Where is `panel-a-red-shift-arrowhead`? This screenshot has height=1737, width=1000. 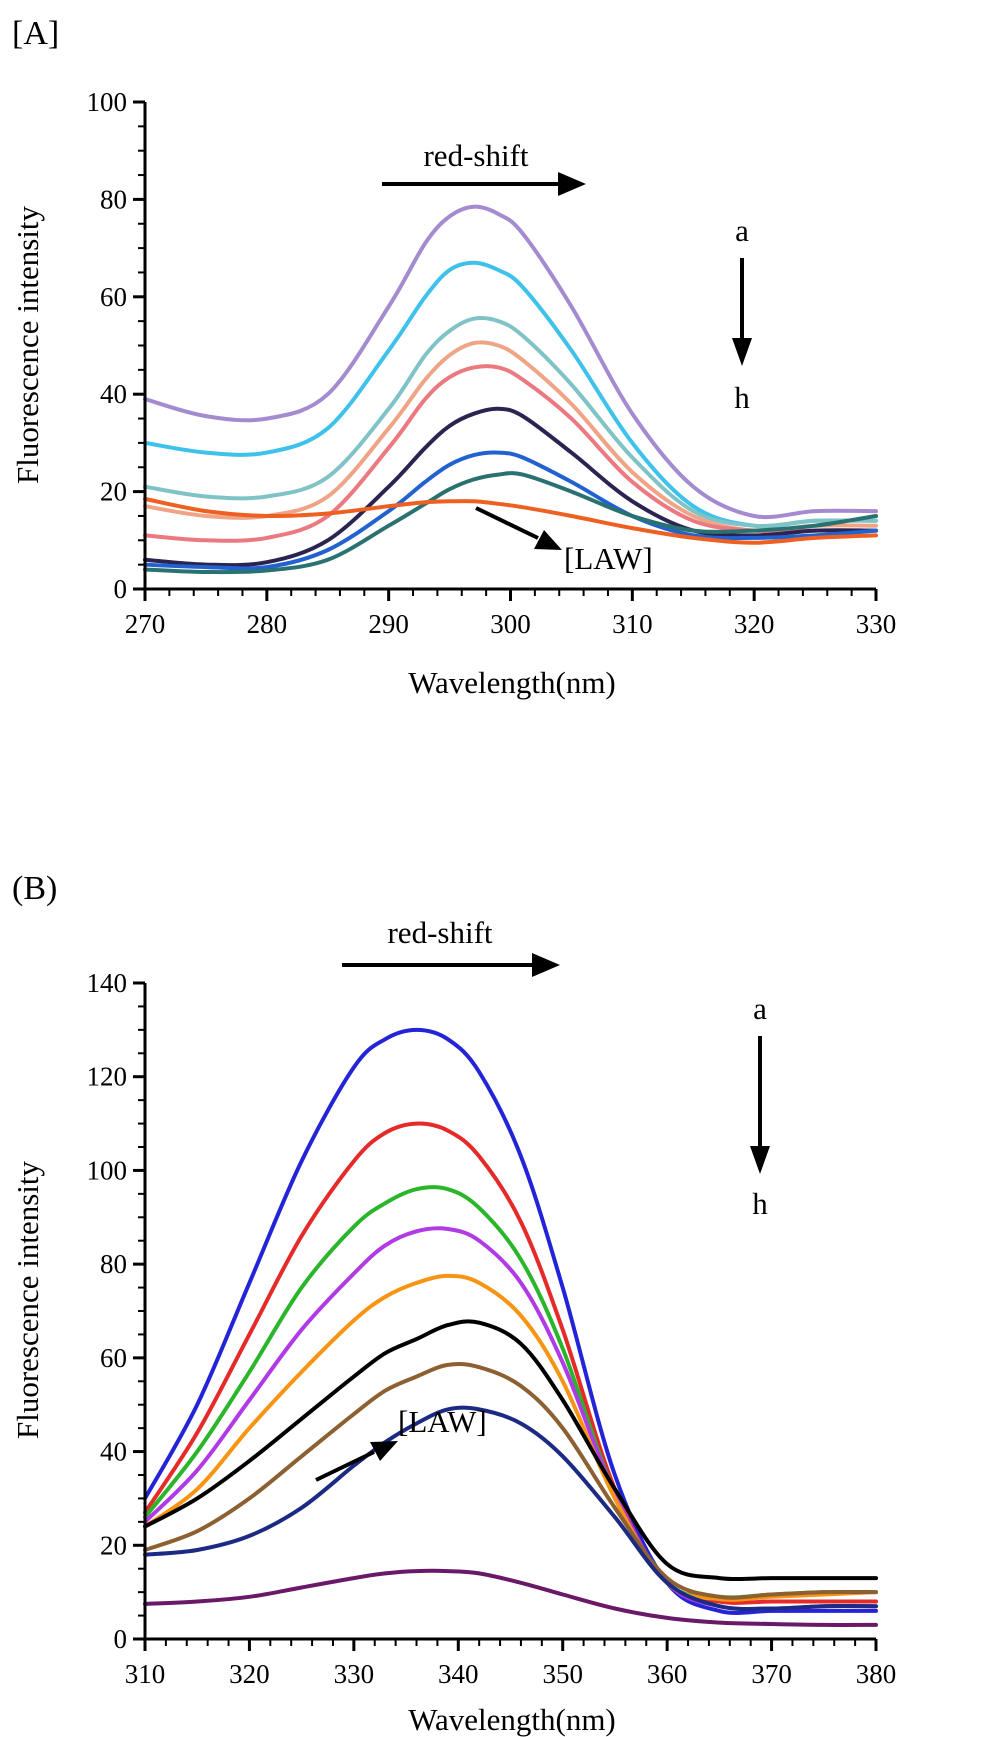 panel-a-red-shift-arrowhead is located at coordinates (572, 184).